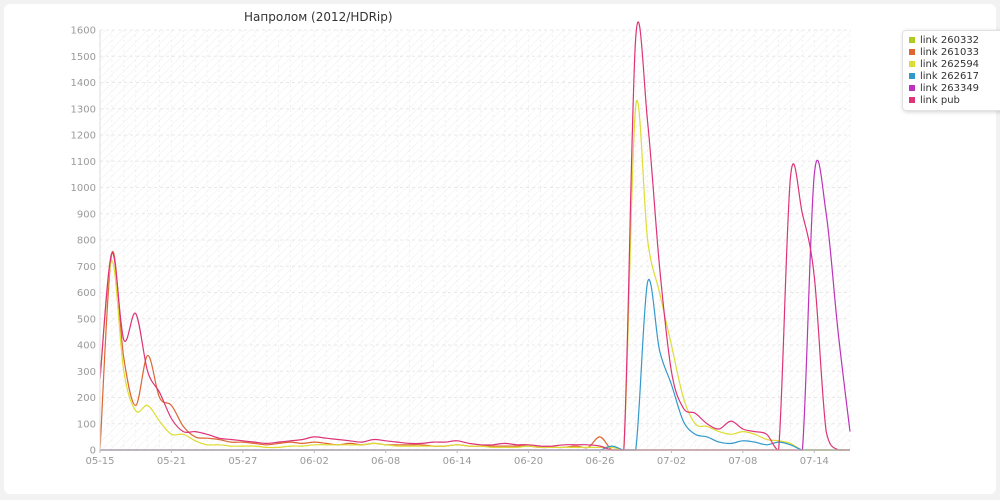 This screenshot has width=1000, height=500. Describe the element at coordinates (671, 461) in the screenshot. I see `x-tick-label: 07-02` at that location.